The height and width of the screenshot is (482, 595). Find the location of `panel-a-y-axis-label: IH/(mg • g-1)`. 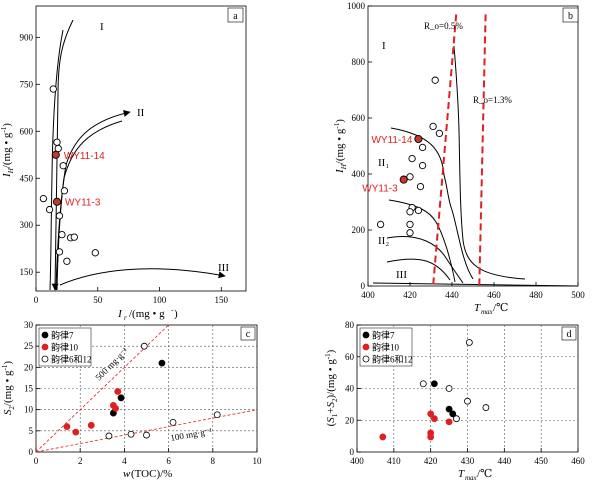

panel-a-y-axis-label: IH/(mg • g-1) is located at coordinates (7, 150).